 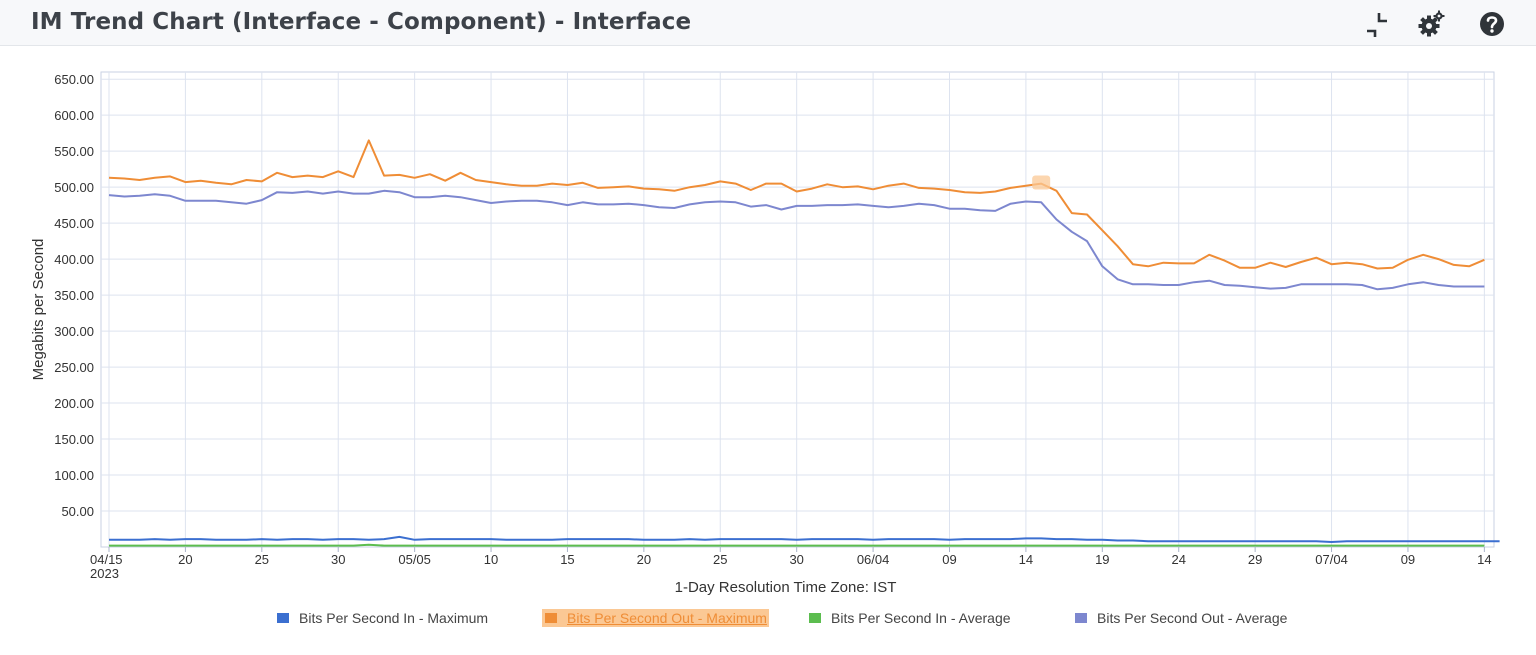 I want to click on x-axis-title: 1-Day Resolution Time Zone: IST, so click(x=786, y=587).